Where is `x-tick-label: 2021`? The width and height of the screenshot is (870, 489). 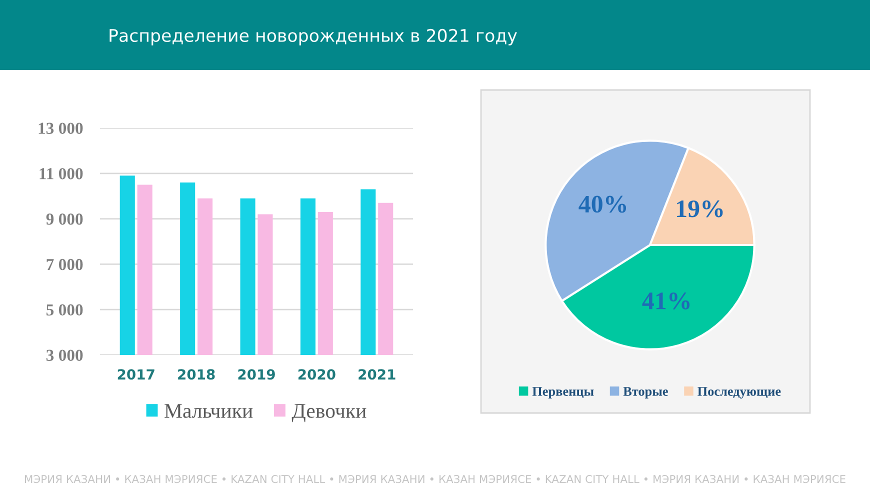
x-tick-label: 2021 is located at coordinates (377, 374).